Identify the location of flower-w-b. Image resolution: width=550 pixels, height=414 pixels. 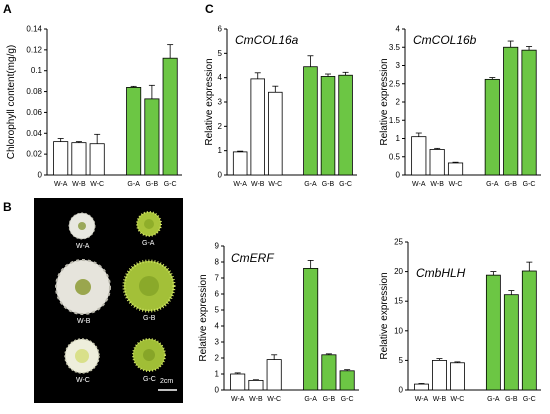
(83, 287).